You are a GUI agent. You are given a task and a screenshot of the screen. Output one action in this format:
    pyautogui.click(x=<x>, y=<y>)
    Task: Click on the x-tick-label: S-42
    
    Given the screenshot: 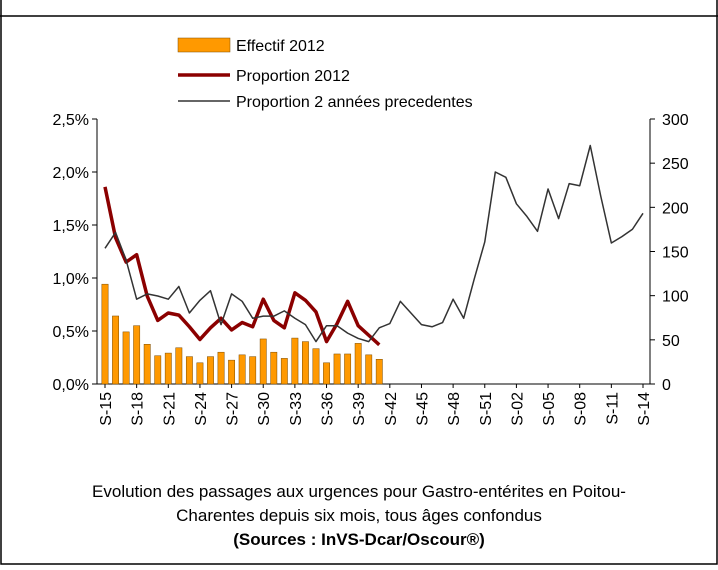 What is the action you would take?
    pyautogui.click(x=391, y=409)
    